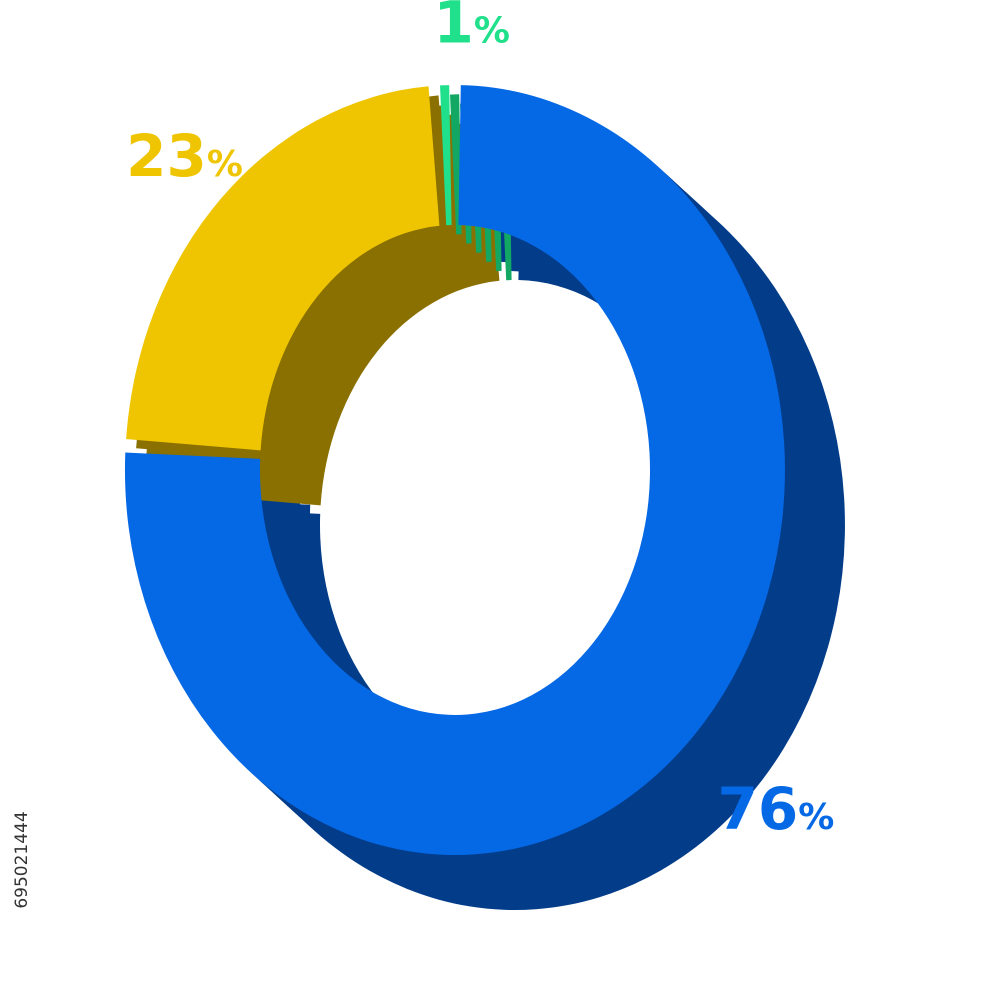  Describe the element at coordinates (446, 155) in the screenshot. I see `slice-2-top` at that location.